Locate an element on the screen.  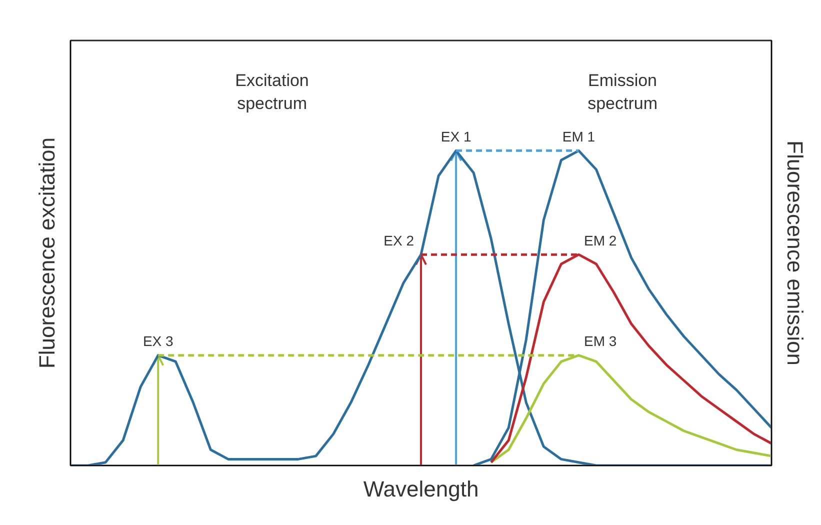
x-axis-title: Wavelength is located at coordinates (421, 489).